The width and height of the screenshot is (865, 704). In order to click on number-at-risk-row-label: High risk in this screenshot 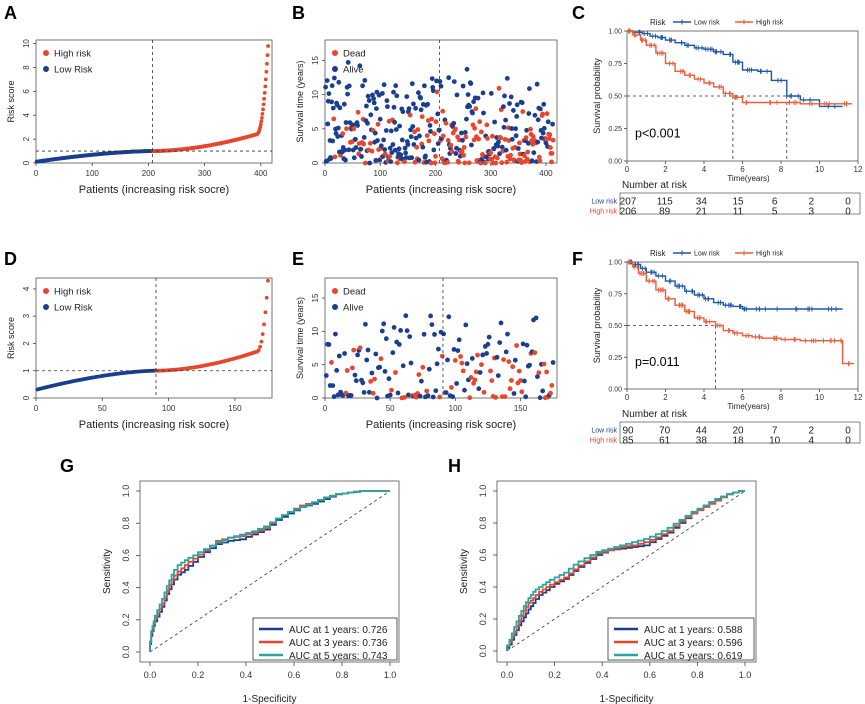, I will do `click(604, 441)`.